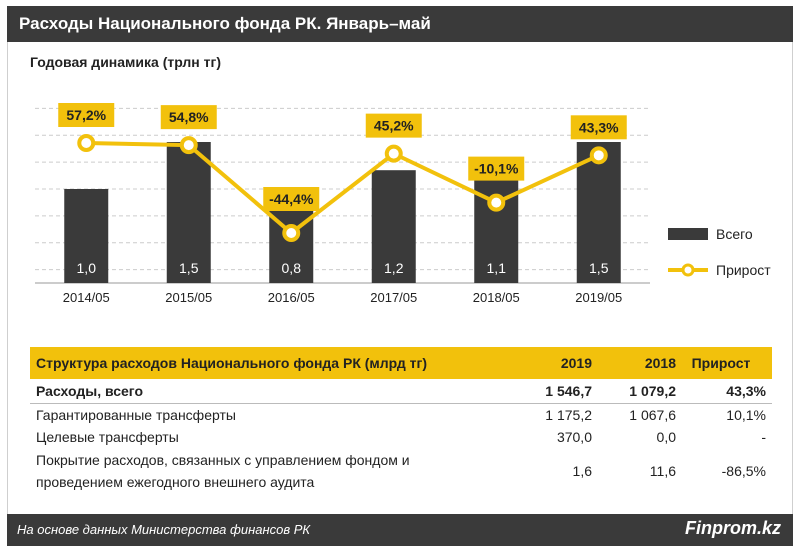 This screenshot has height=552, width=800. What do you see at coordinates (574, 437) in the screenshot?
I see `row-value-2019: 370,0` at bounding box center [574, 437].